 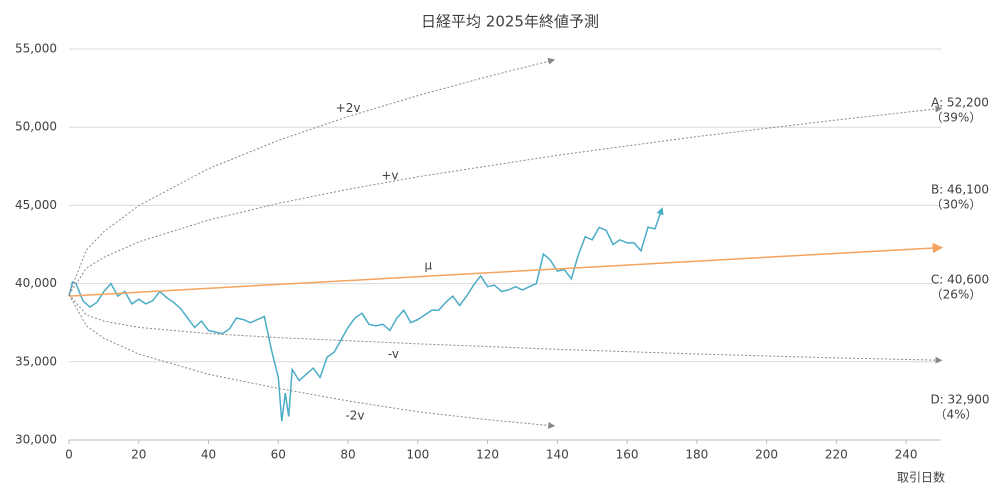 What do you see at coordinates (36, 440) in the screenshot?
I see `y-tick-label: 30,000` at bounding box center [36, 440].